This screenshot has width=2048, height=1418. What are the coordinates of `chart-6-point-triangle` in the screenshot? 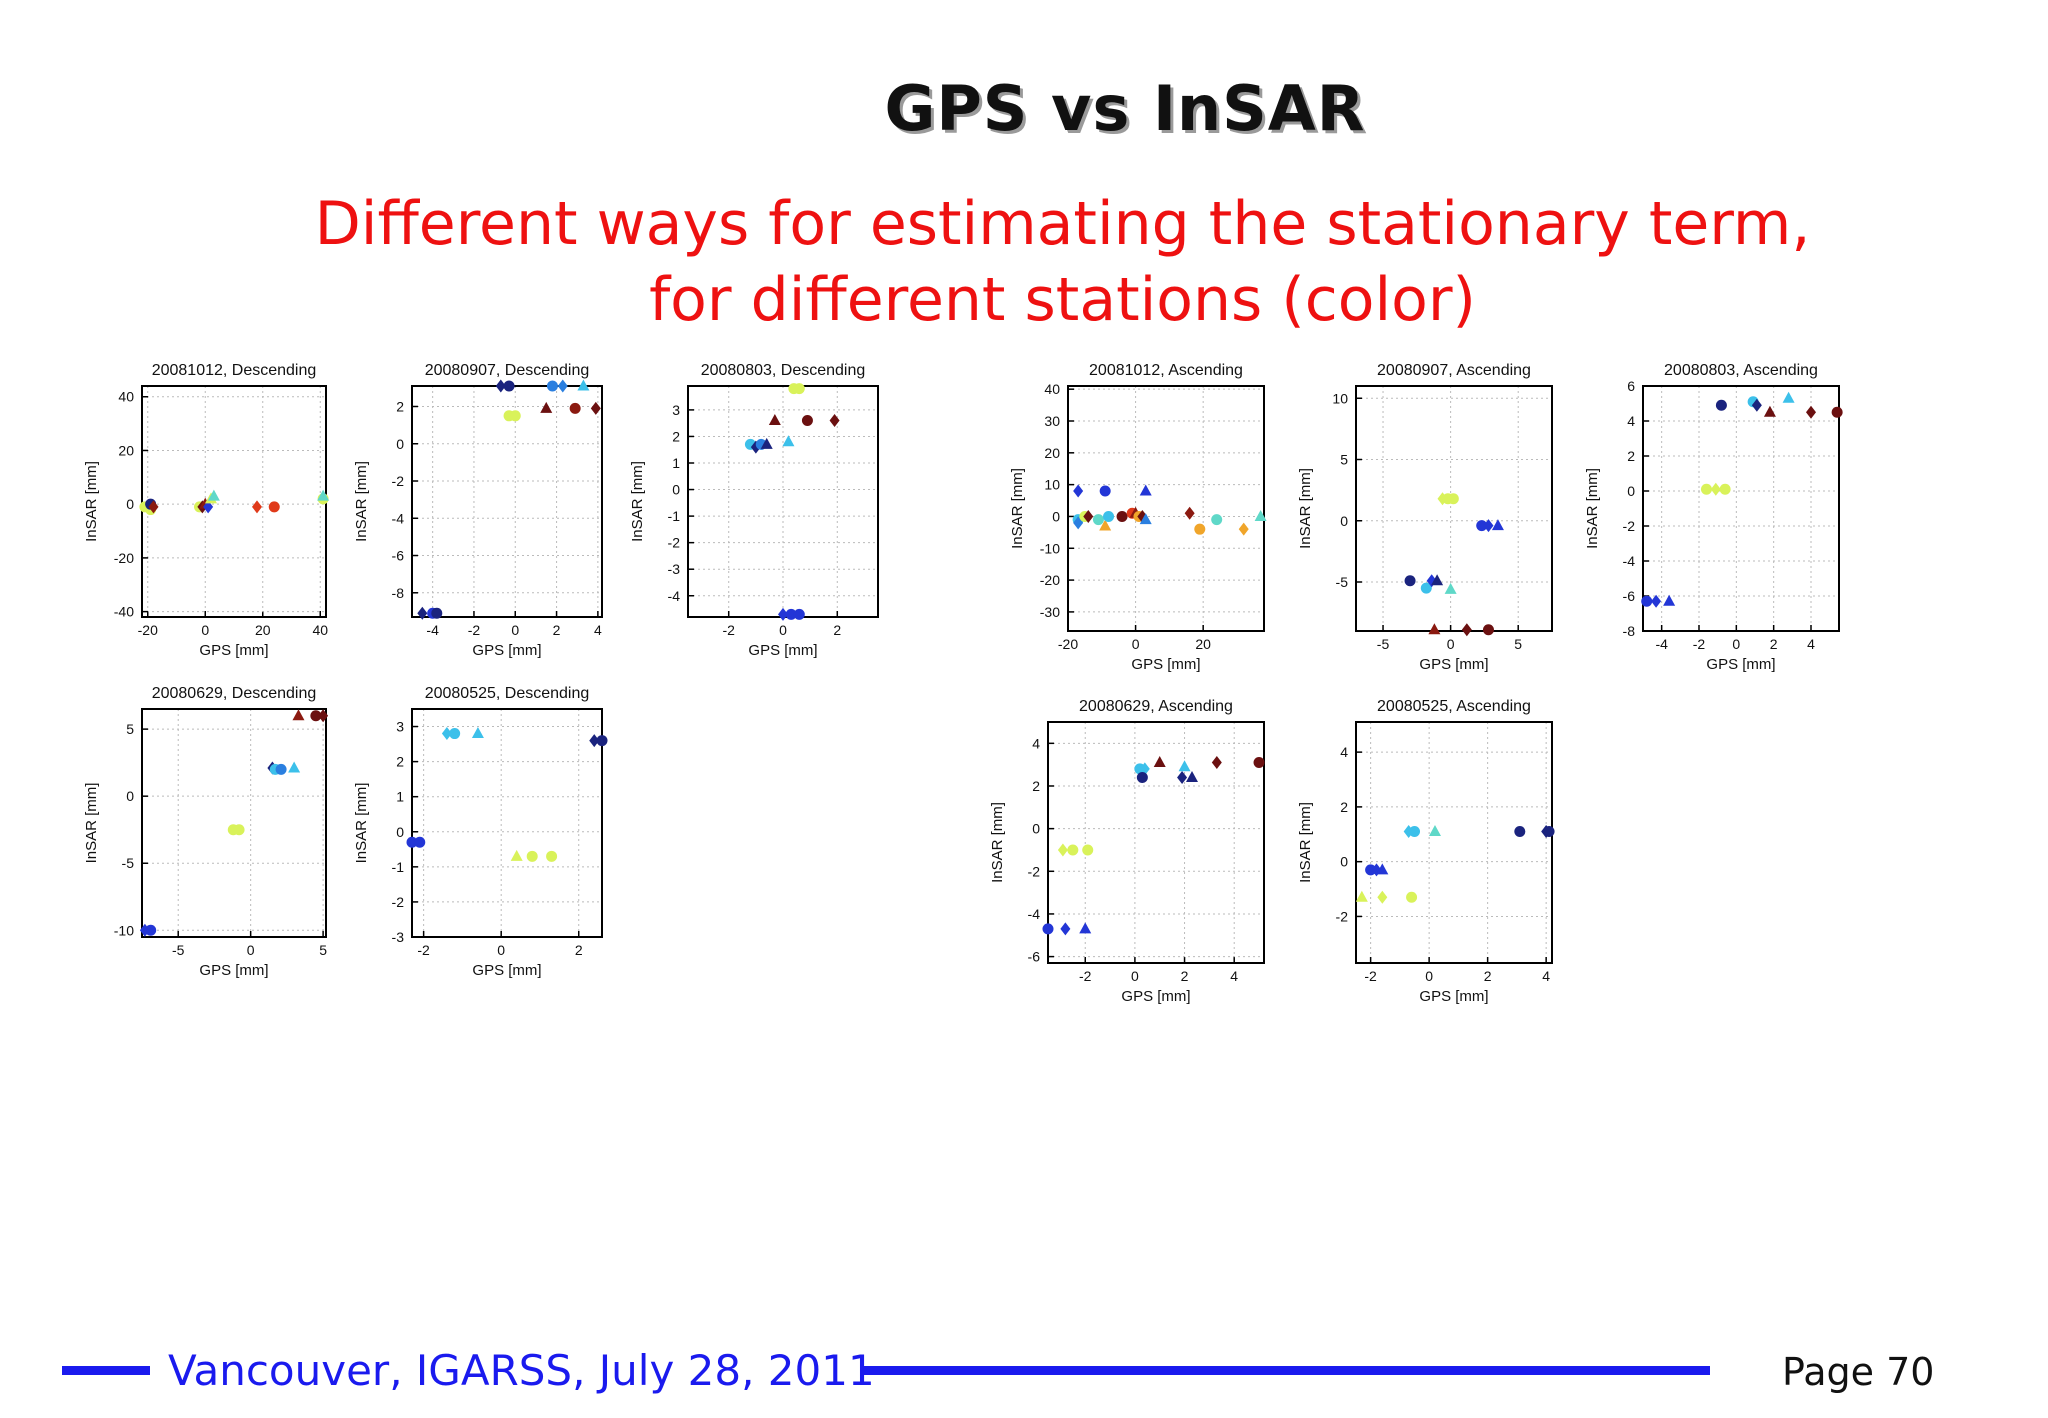 It's located at (1105, 525).